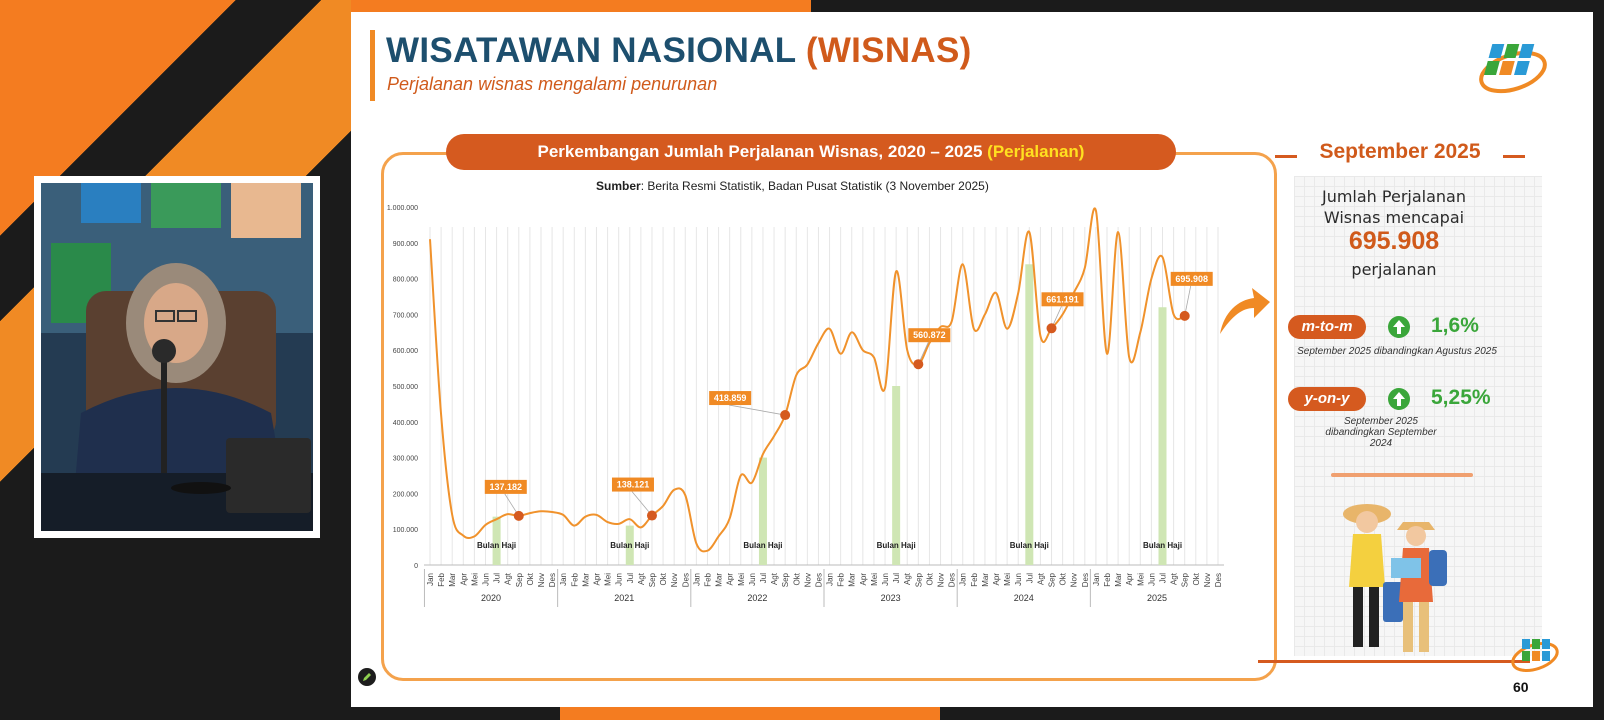 The width and height of the screenshot is (1604, 720). I want to click on y-tick-label: 600.000, so click(405, 351).